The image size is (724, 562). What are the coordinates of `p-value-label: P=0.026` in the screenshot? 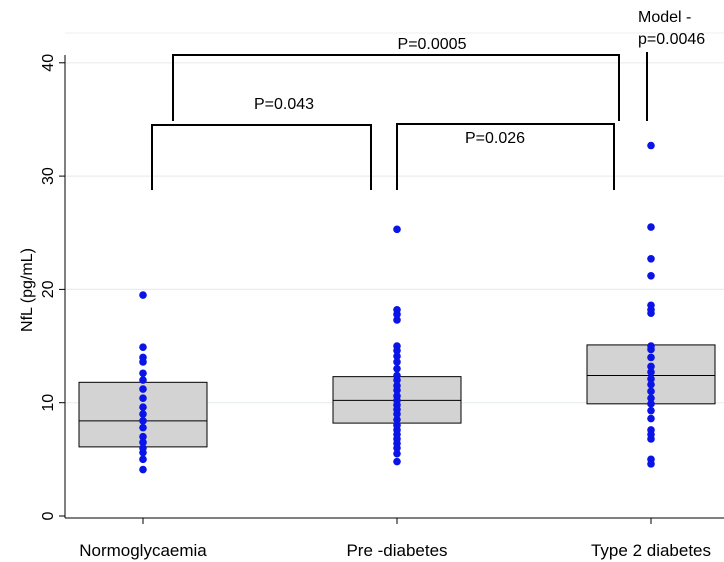 It's located at (495, 138).